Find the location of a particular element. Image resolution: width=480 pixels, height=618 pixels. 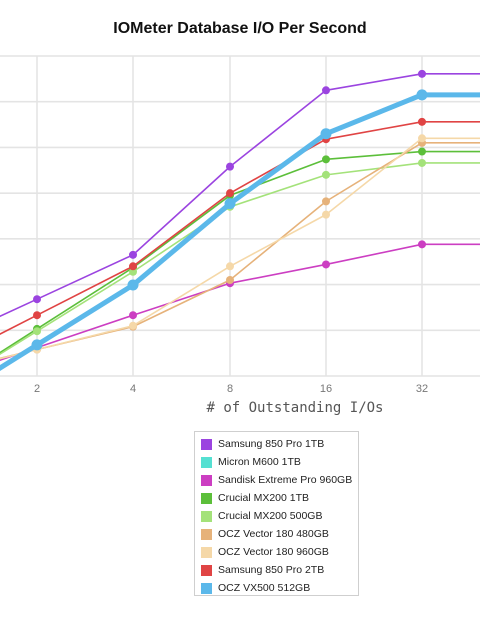

x-tick-label: 8 is located at coordinates (230, 389).